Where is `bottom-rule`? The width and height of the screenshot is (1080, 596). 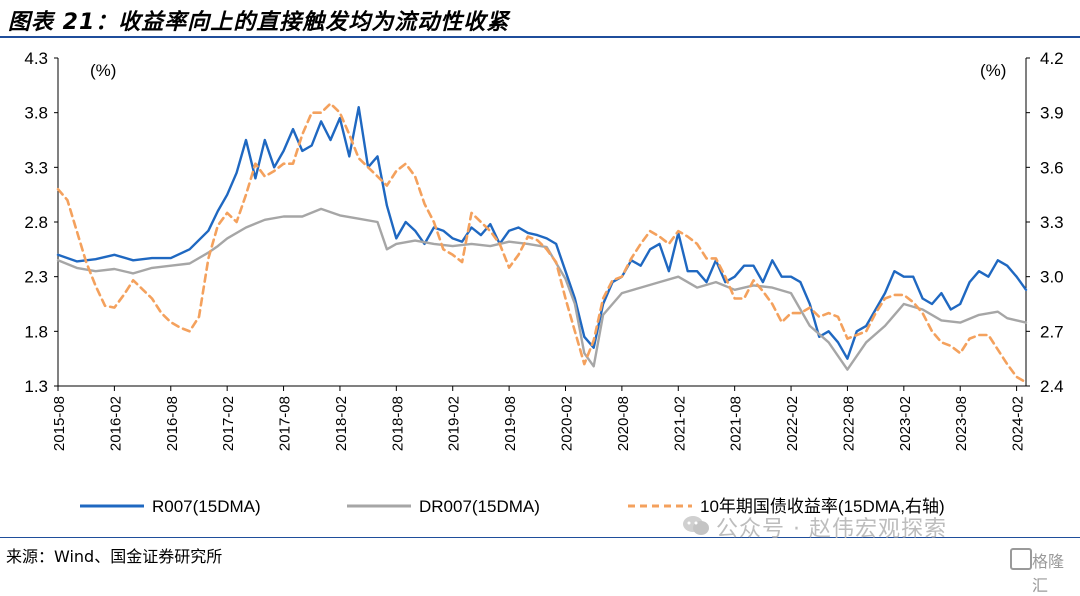 bottom-rule is located at coordinates (540, 537).